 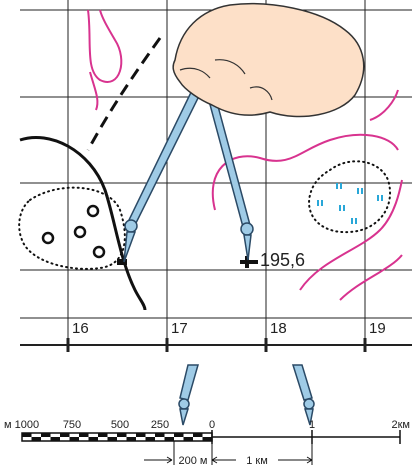 I want to click on grid-label: 18, so click(x=278, y=328).